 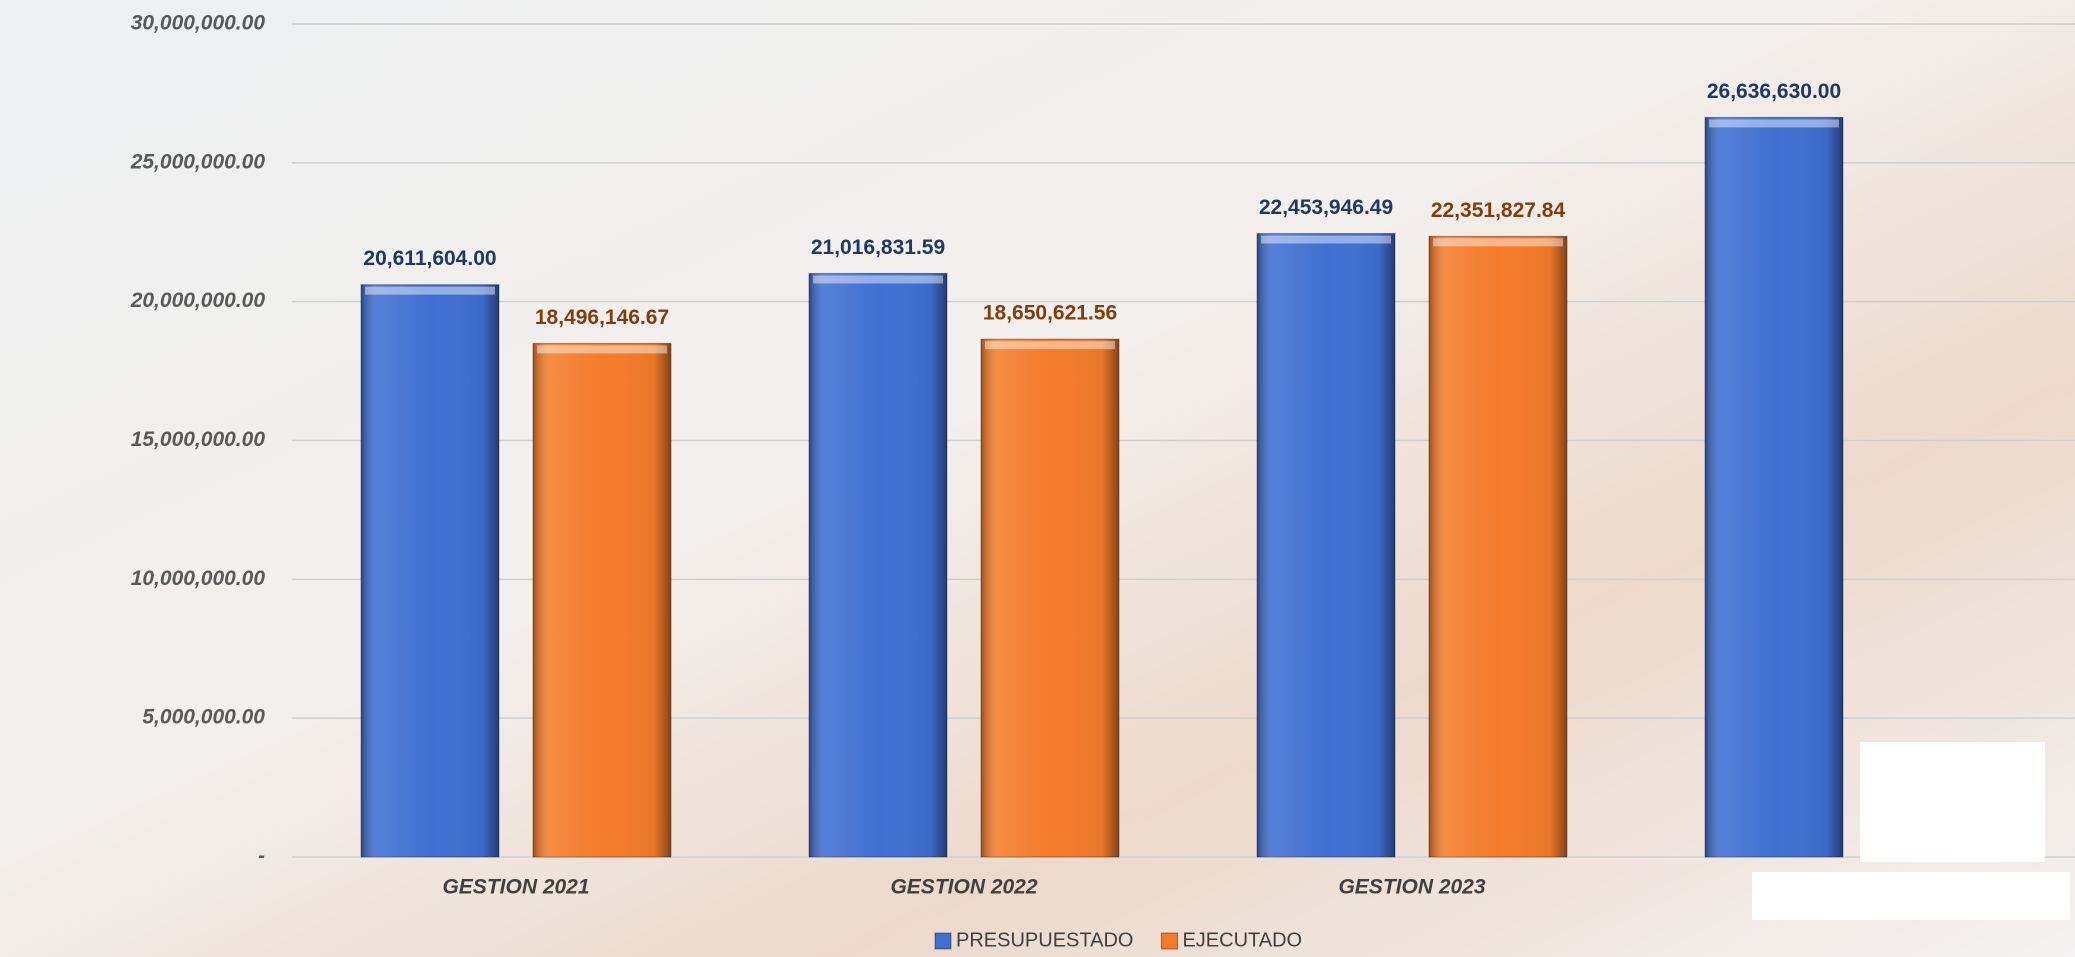 What do you see at coordinates (198, 439) in the screenshot?
I see `y-tick-label: 15,000,000.00` at bounding box center [198, 439].